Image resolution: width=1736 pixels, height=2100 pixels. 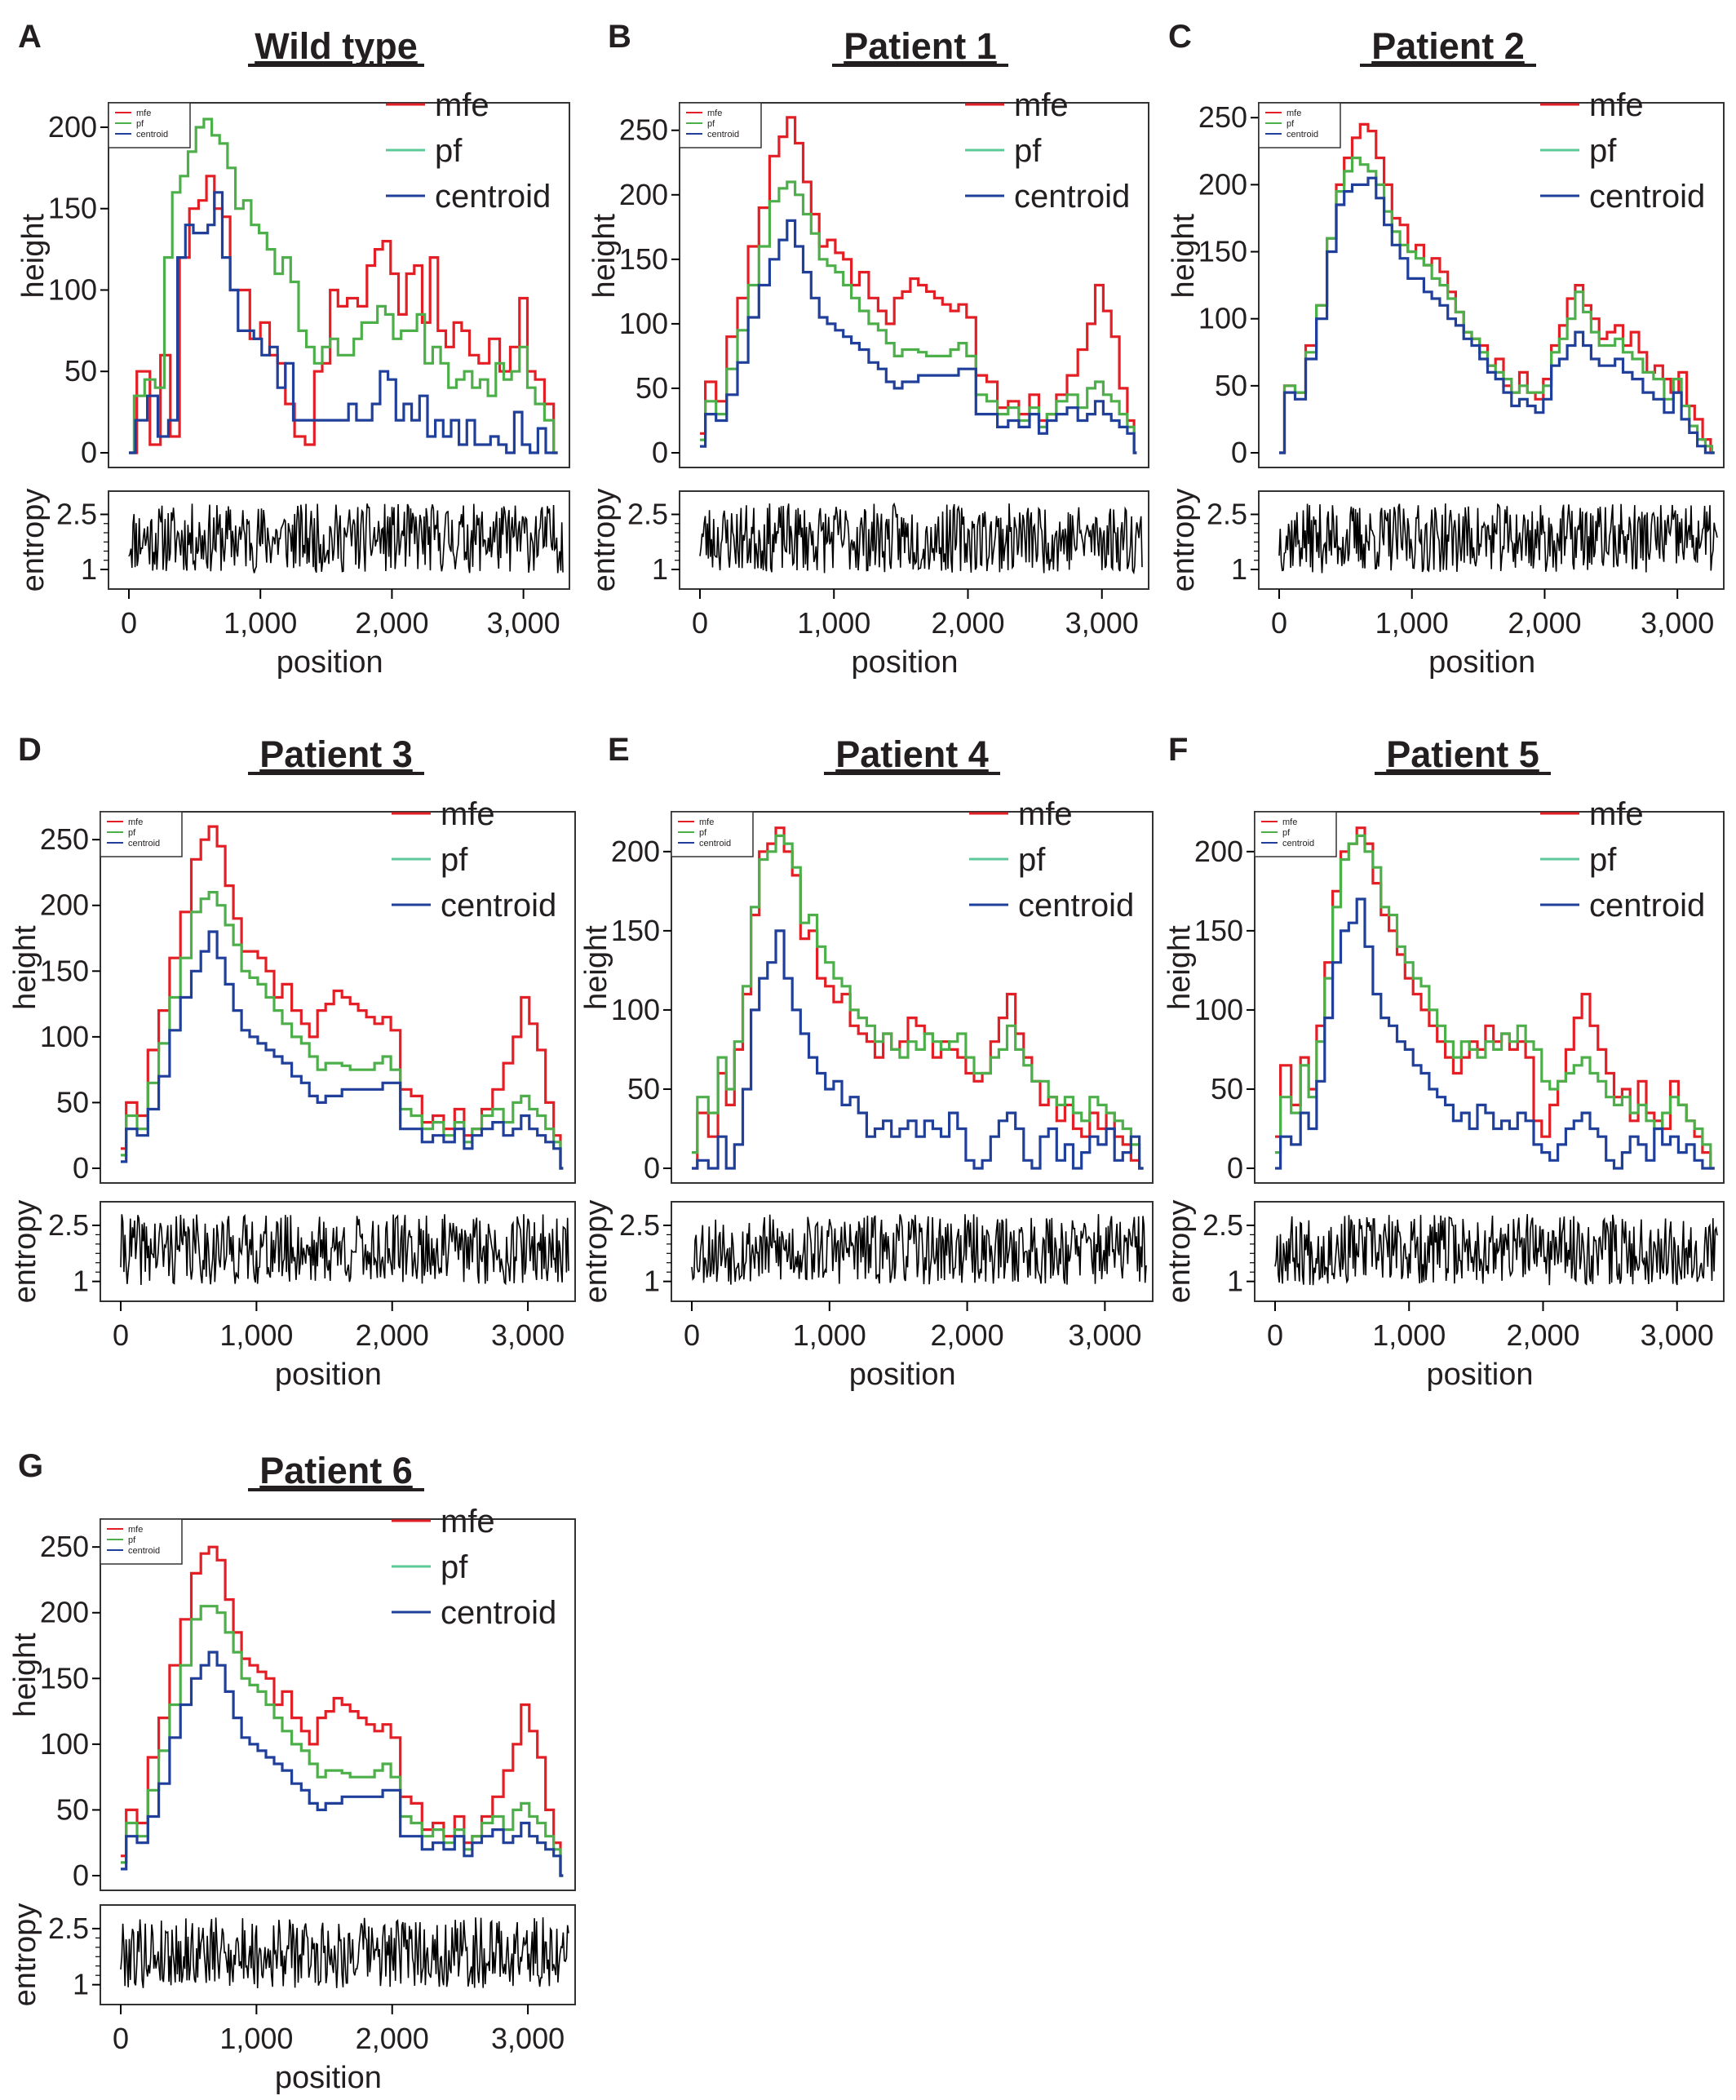 What do you see at coordinates (912, 754) in the screenshot?
I see `panel-title: Patient 4` at bounding box center [912, 754].